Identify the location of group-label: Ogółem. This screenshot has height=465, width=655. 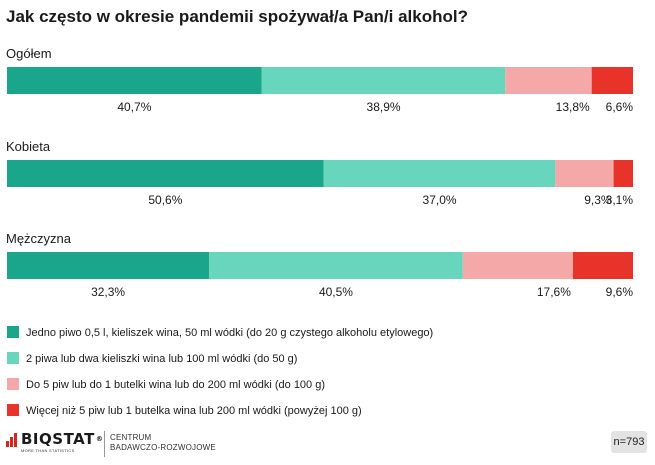
(29, 53).